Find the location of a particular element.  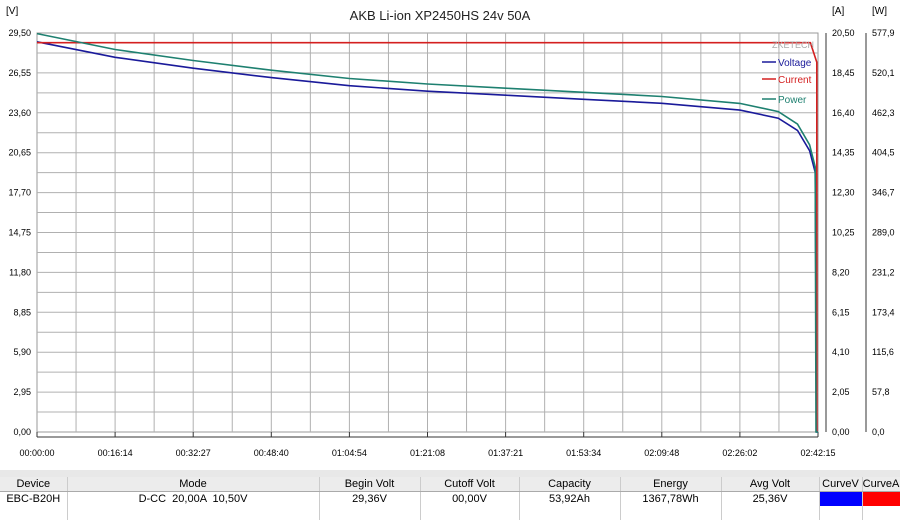

x-tick-label: 02:09:48 is located at coordinates (661, 453).